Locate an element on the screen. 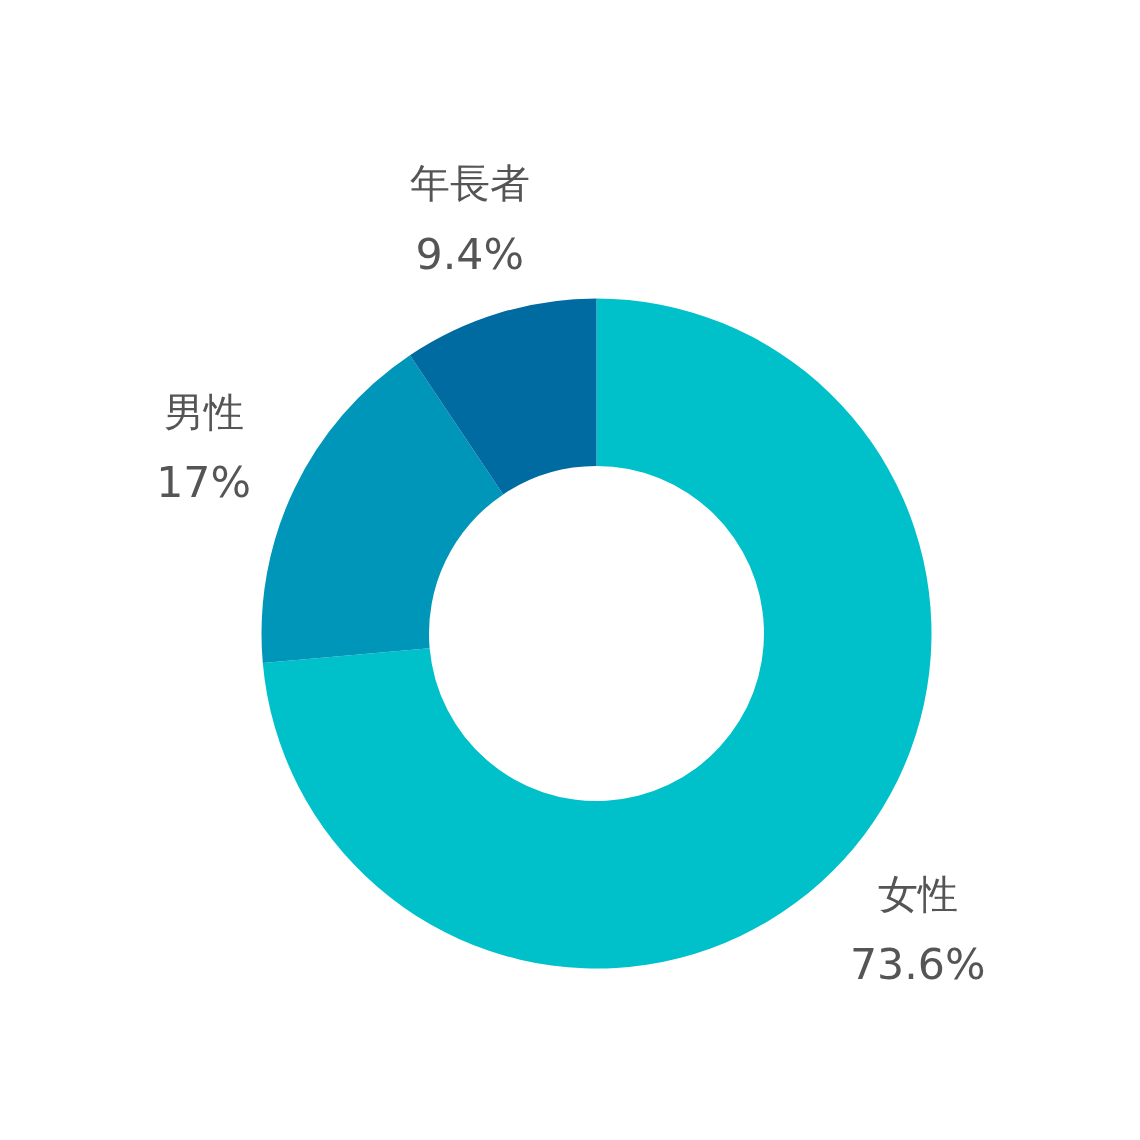  data-label: 17% is located at coordinates (204, 482).